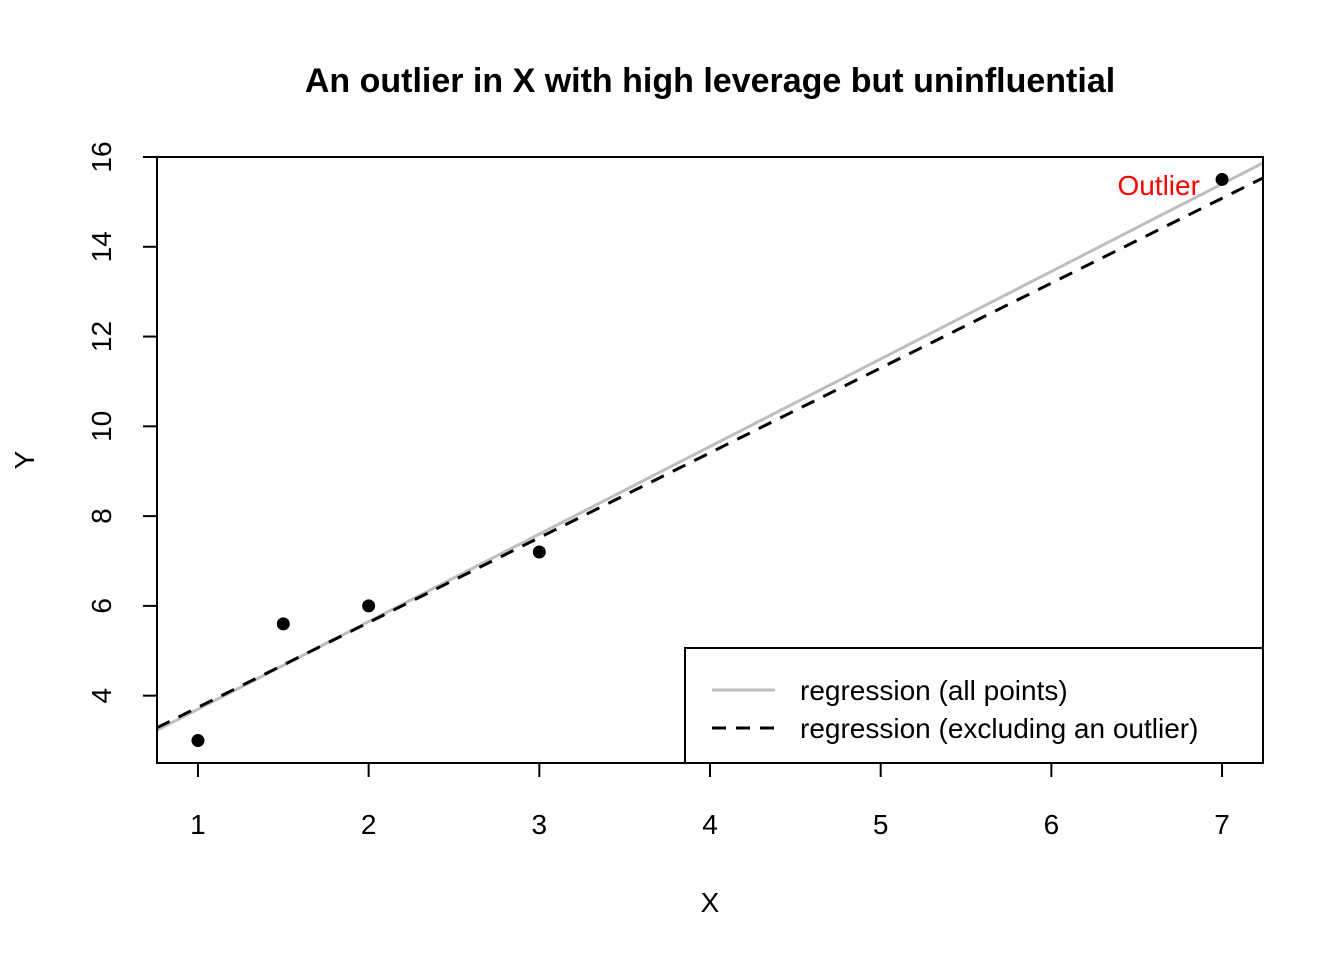 The height and width of the screenshot is (960, 1344). What do you see at coordinates (198, 824) in the screenshot?
I see `x-tick-label-1: 1` at bounding box center [198, 824].